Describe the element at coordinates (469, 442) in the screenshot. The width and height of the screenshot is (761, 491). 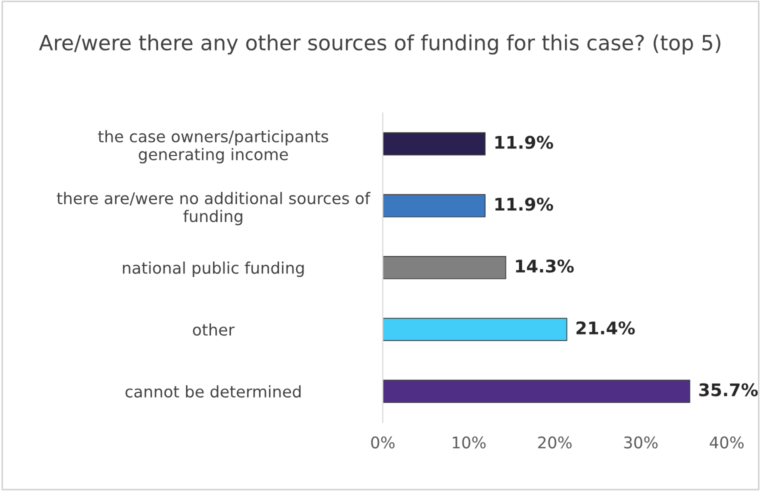
I see `x-tick-label: 10%` at that location.